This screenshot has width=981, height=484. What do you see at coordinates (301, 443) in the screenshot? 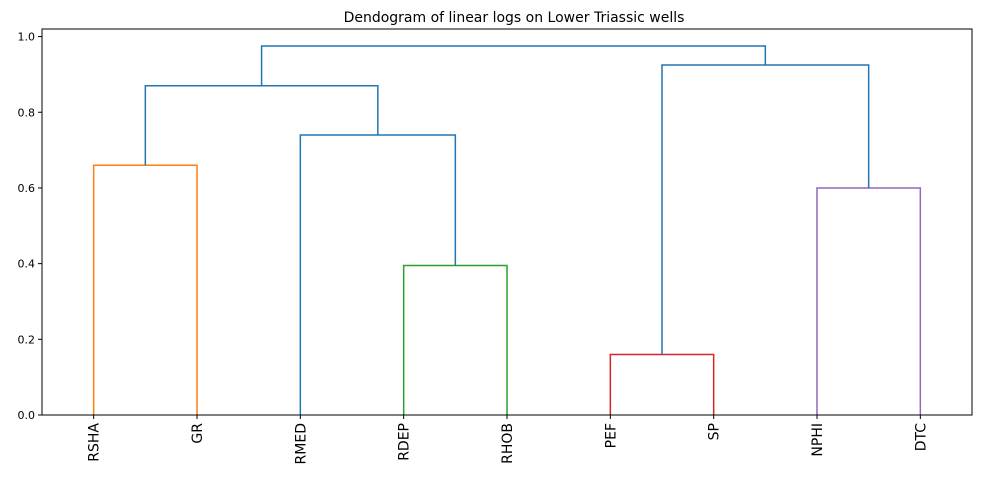
I see `leaf-label-rmed: RMED` at bounding box center [301, 443].